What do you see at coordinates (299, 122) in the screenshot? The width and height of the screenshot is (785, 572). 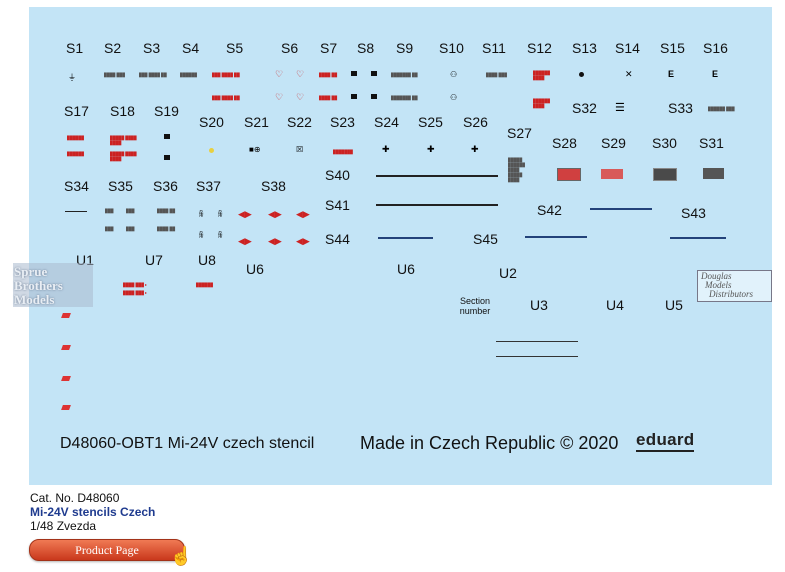 I see `label-s22: S22` at bounding box center [299, 122].